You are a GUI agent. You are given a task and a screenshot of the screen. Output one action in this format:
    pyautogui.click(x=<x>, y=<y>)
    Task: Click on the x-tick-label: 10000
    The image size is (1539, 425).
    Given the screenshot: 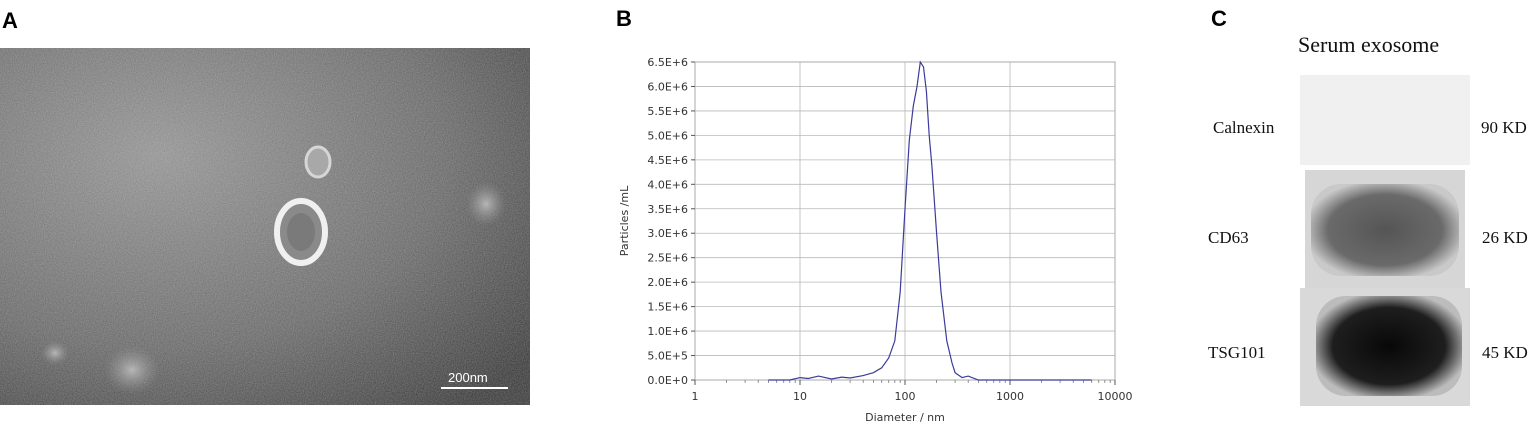 What is the action you would take?
    pyautogui.click(x=1115, y=396)
    